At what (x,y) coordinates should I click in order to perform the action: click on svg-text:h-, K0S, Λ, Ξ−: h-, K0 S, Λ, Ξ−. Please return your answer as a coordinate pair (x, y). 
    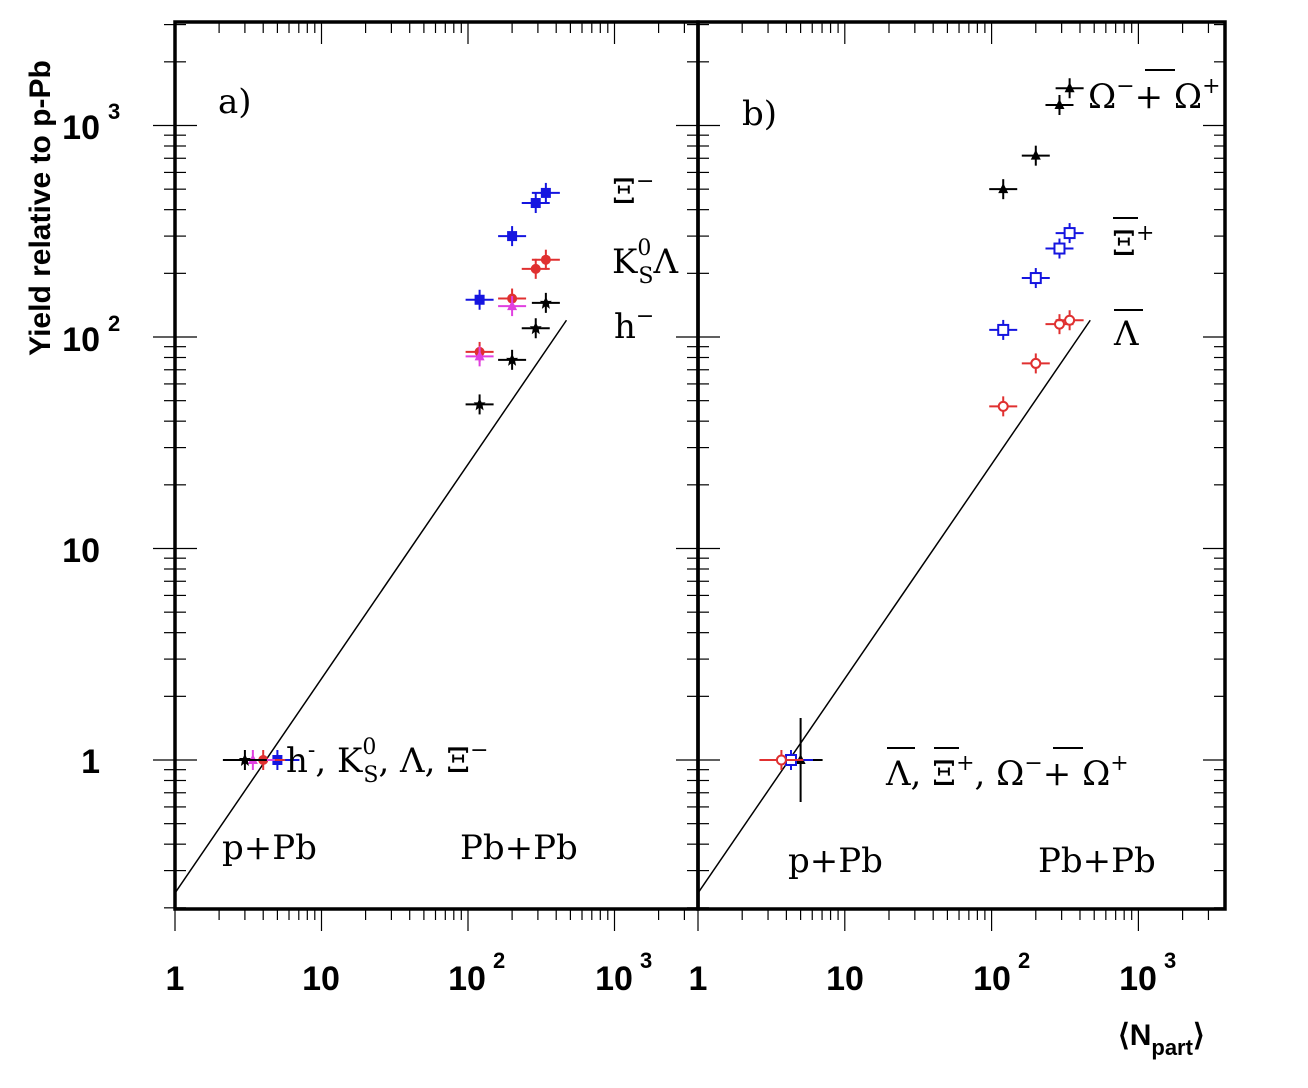
    Looking at the image, I should click on (387, 761).